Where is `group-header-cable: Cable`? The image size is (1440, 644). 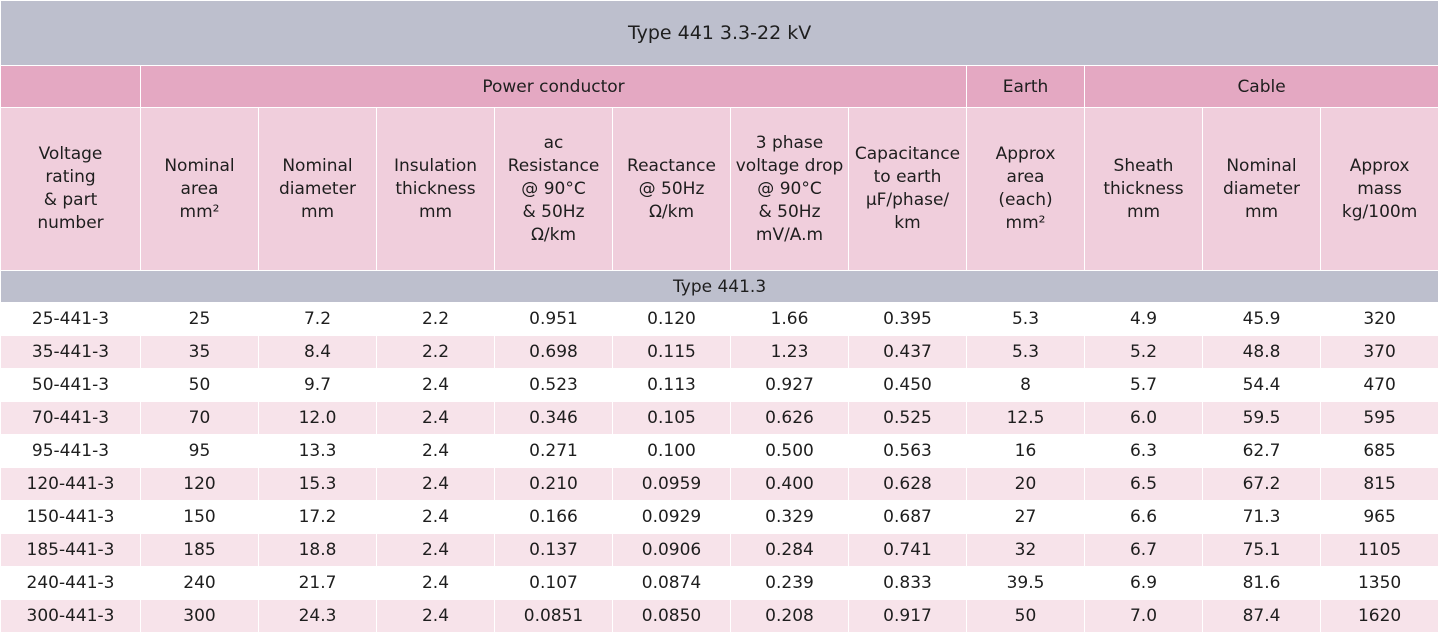
group-header-cable: Cable is located at coordinates (1261, 86).